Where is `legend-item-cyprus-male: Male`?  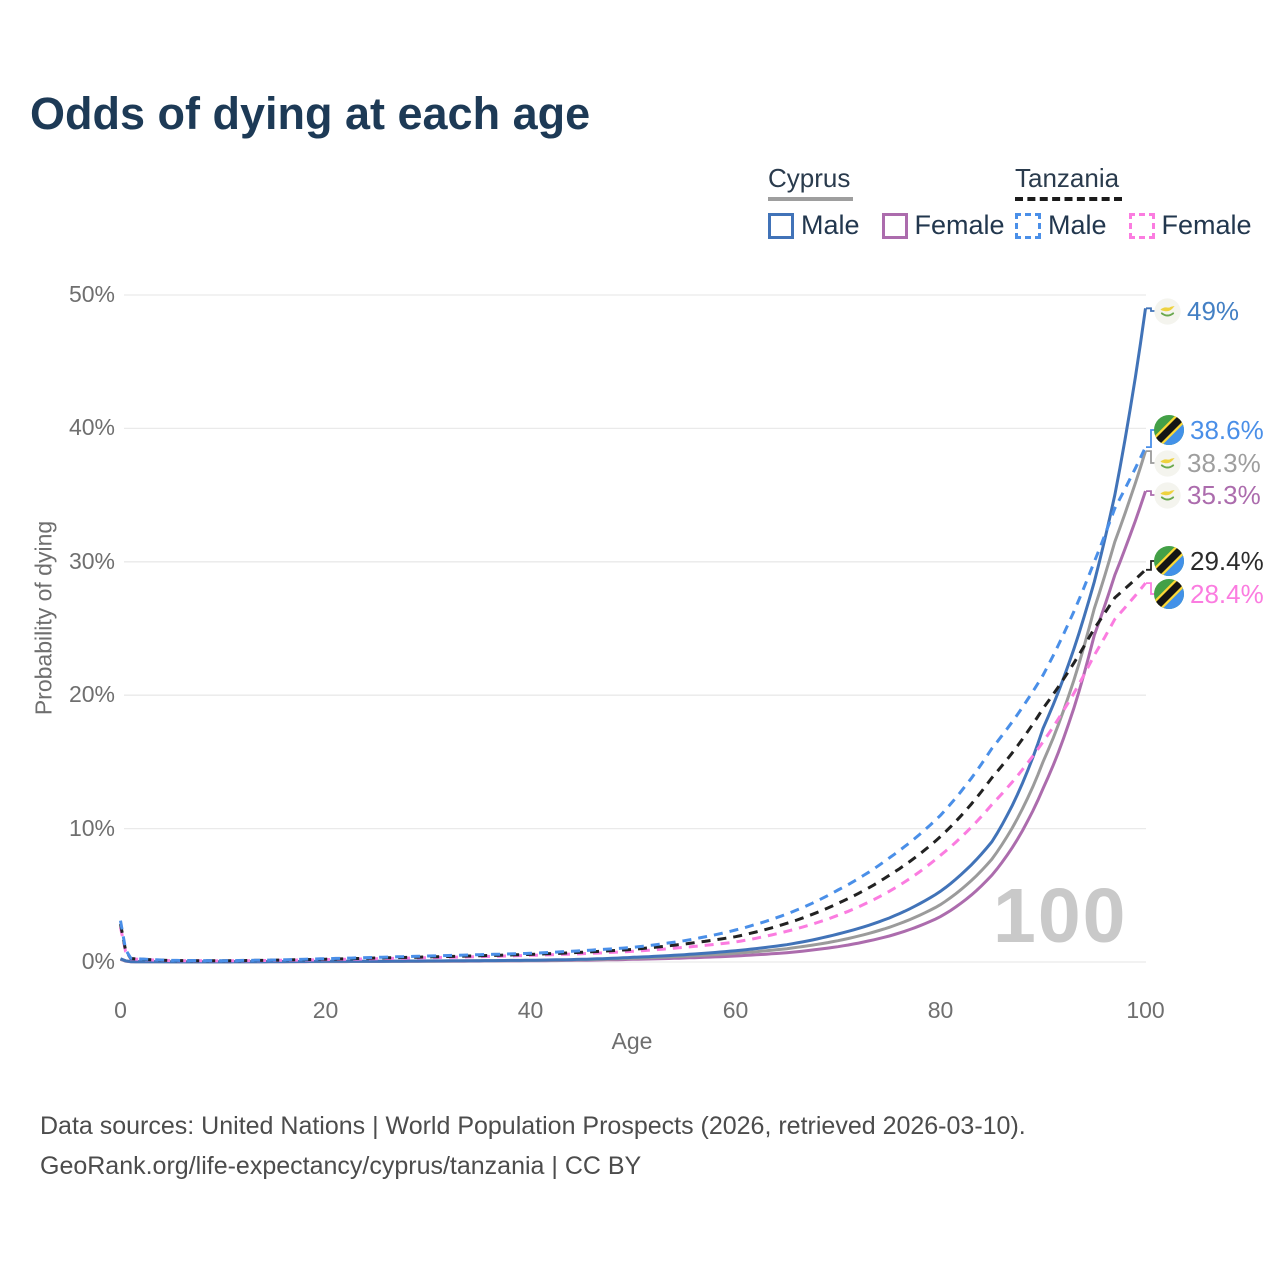
legend-item-cyprus-male: Male is located at coordinates (814, 225).